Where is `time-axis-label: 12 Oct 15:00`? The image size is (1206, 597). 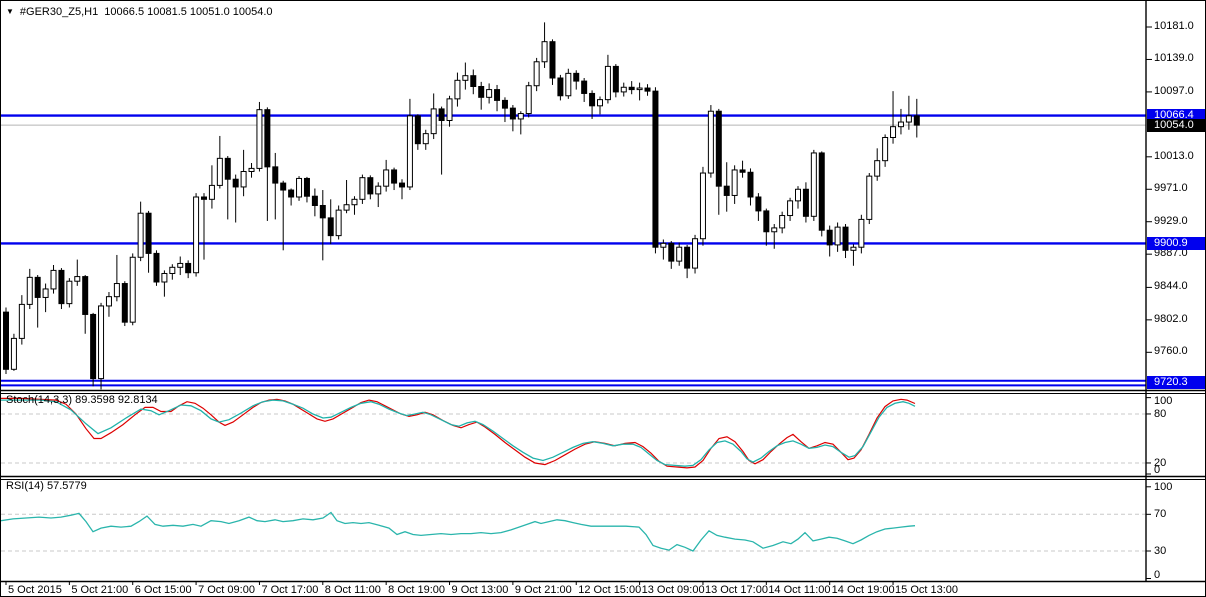 time-axis-label: 12 Oct 15:00 is located at coordinates (610, 590).